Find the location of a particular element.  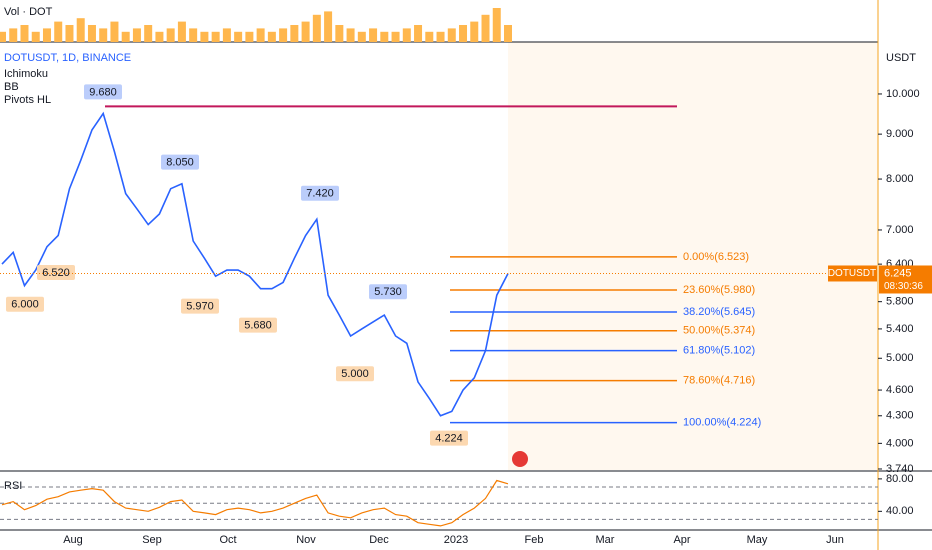

x-tick-label: Sep is located at coordinates (152, 540).